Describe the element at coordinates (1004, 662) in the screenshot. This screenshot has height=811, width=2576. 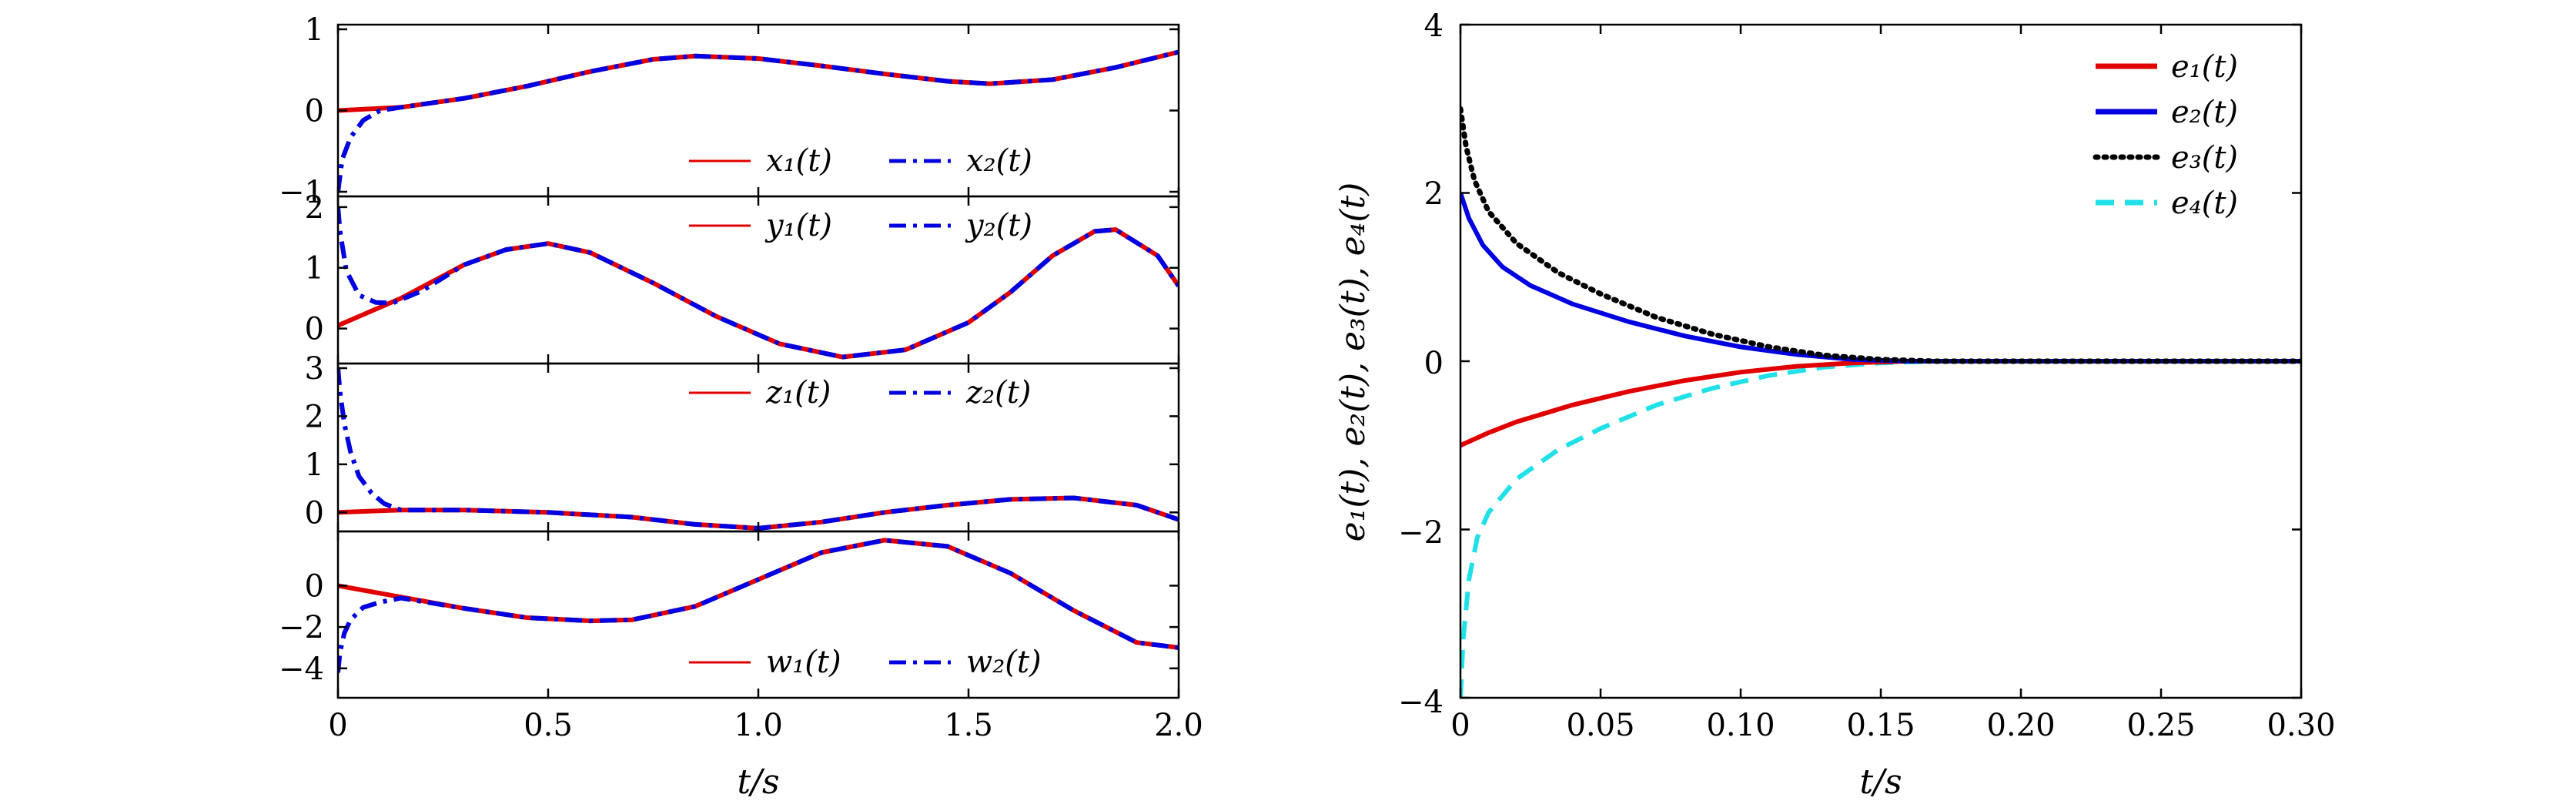
I see `legend-label: w₂(t)` at that location.